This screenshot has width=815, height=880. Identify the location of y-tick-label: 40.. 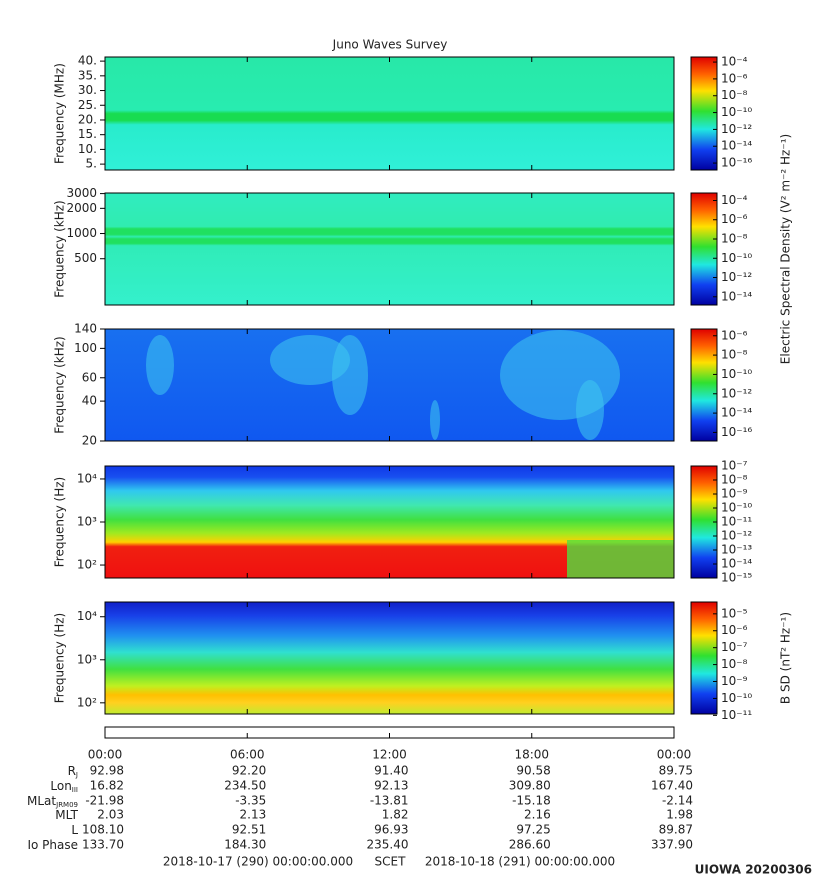
(87, 61).